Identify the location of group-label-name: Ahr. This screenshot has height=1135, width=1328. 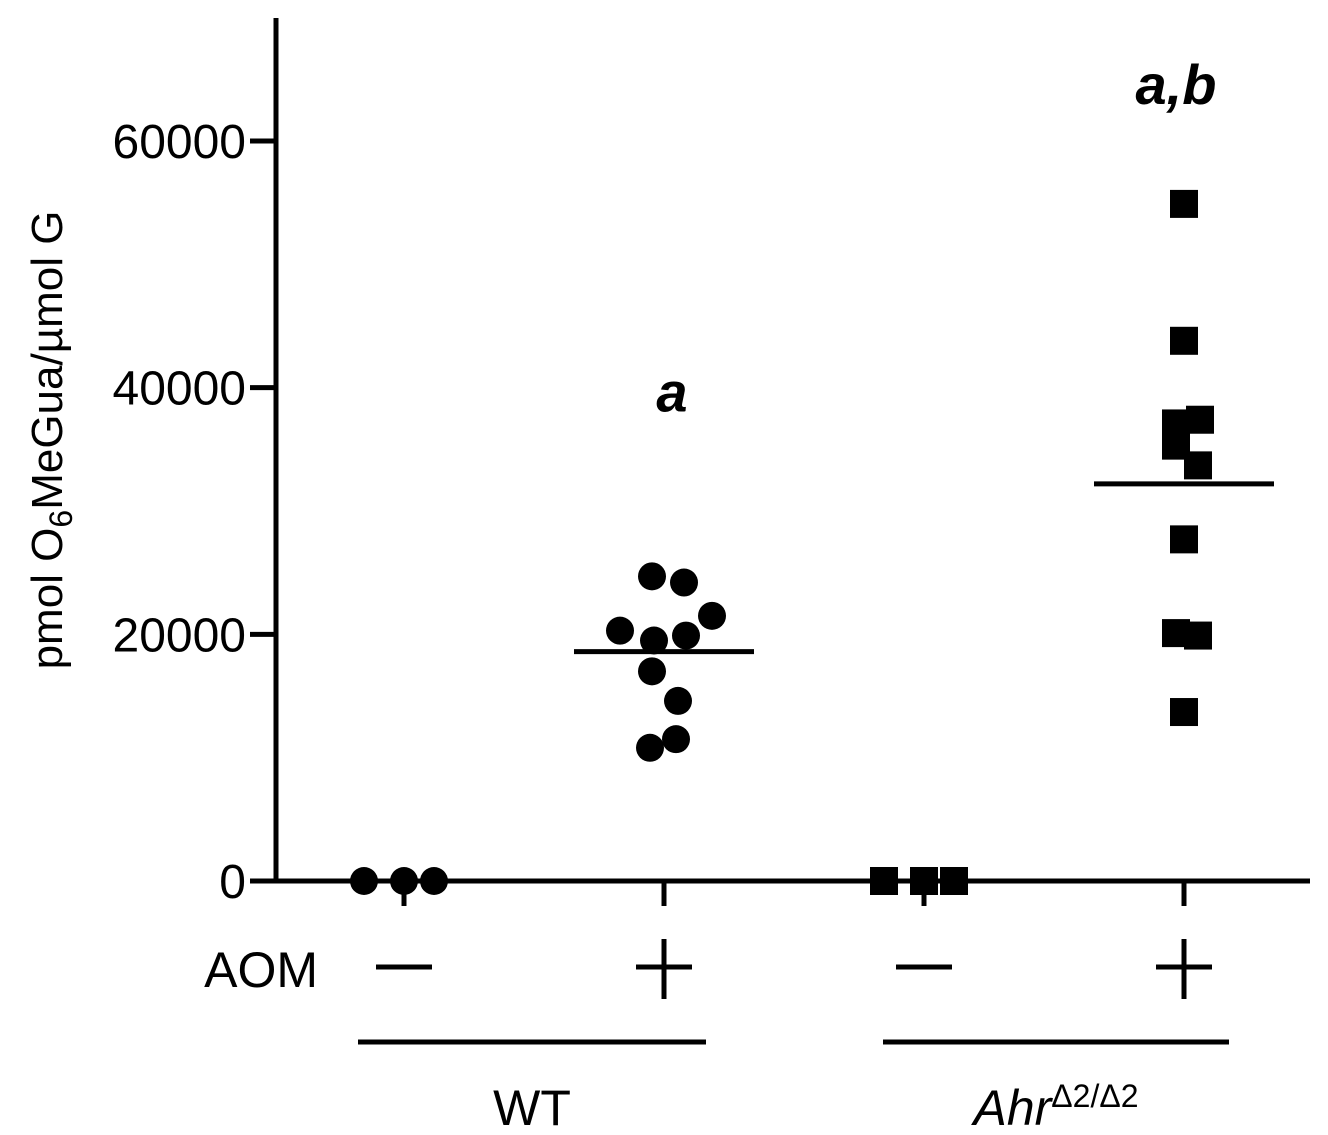
(1011, 1107).